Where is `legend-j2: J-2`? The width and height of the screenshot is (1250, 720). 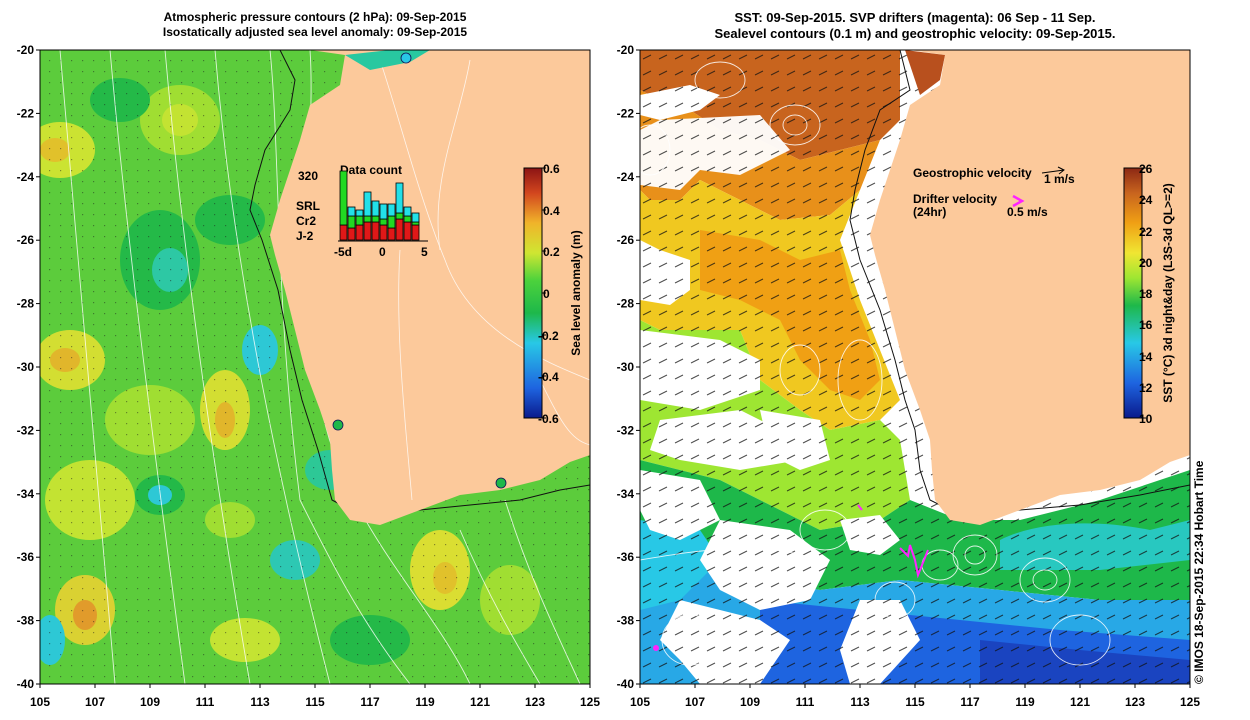 legend-j2: J-2 is located at coordinates (305, 236).